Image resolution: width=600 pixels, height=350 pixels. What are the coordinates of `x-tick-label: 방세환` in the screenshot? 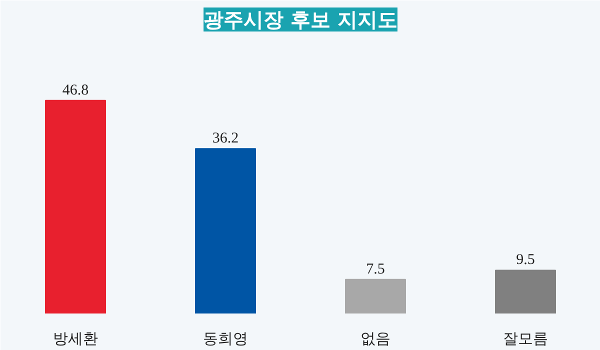 It's located at (75, 339).